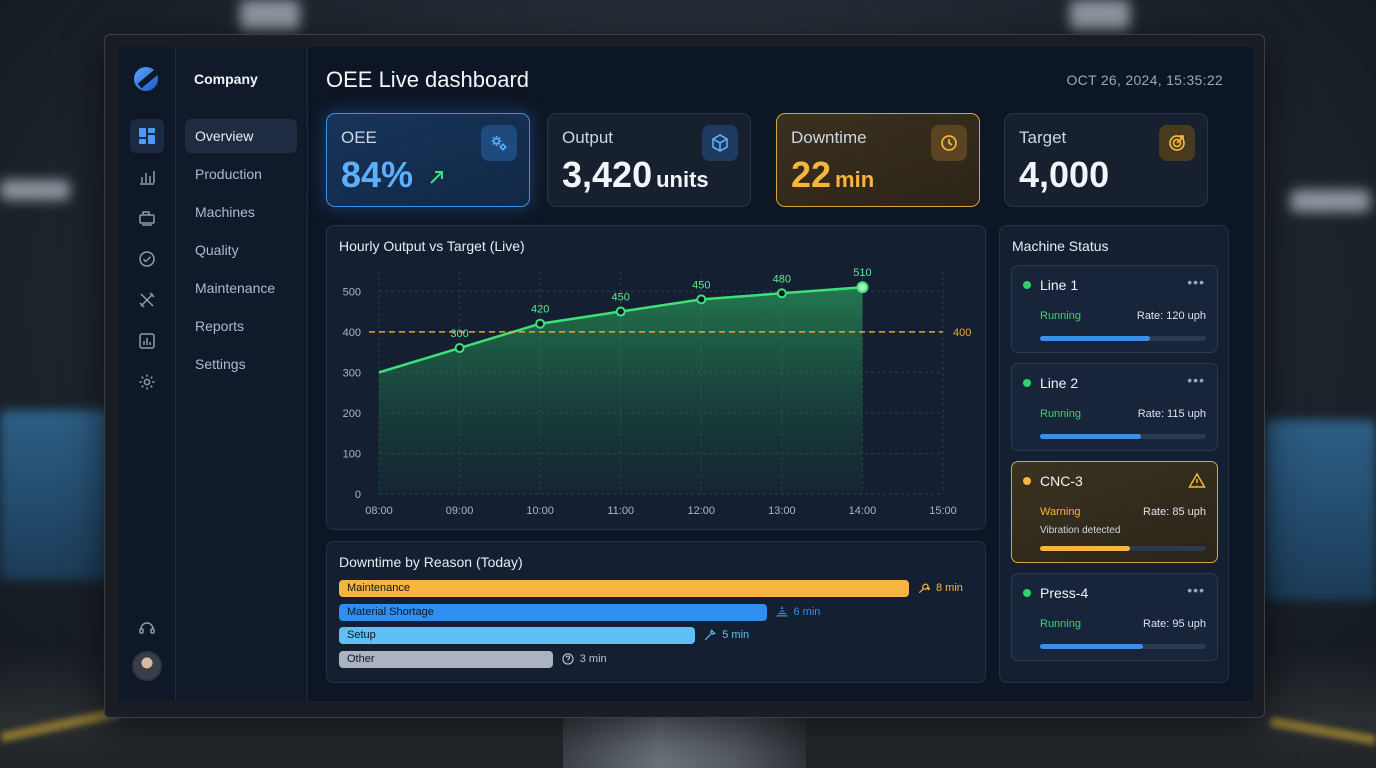 This screenshot has height=768, width=1376. I want to click on kpi-label: OEE, so click(359, 137).